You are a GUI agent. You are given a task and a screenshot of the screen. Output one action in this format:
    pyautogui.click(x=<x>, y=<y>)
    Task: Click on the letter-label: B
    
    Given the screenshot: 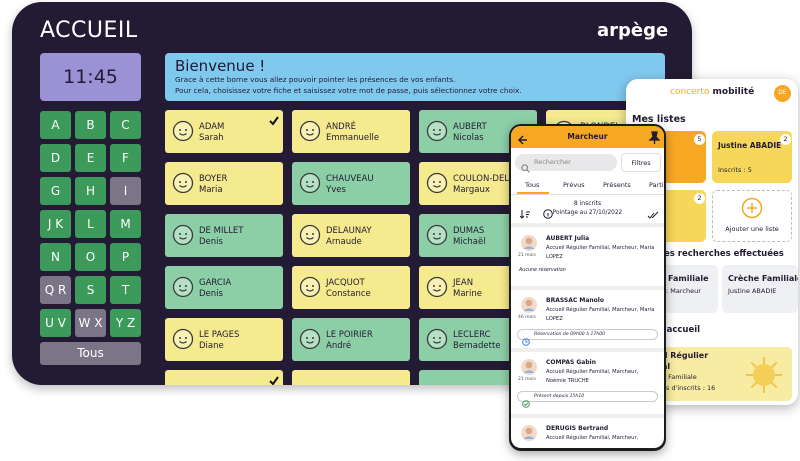 What is the action you would take?
    pyautogui.click(x=90, y=125)
    